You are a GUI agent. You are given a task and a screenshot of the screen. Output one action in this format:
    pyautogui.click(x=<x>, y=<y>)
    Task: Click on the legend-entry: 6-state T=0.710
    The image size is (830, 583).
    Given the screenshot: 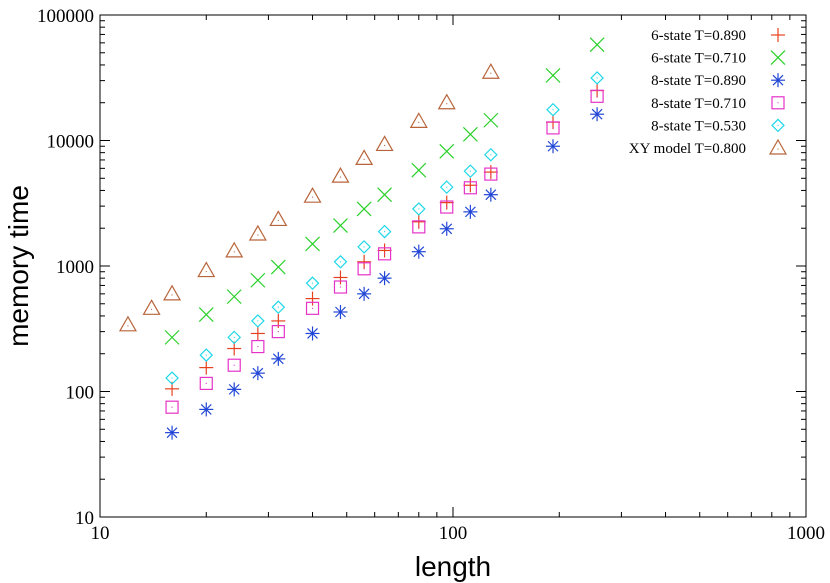 What is the action you would take?
    pyautogui.click(x=718, y=58)
    